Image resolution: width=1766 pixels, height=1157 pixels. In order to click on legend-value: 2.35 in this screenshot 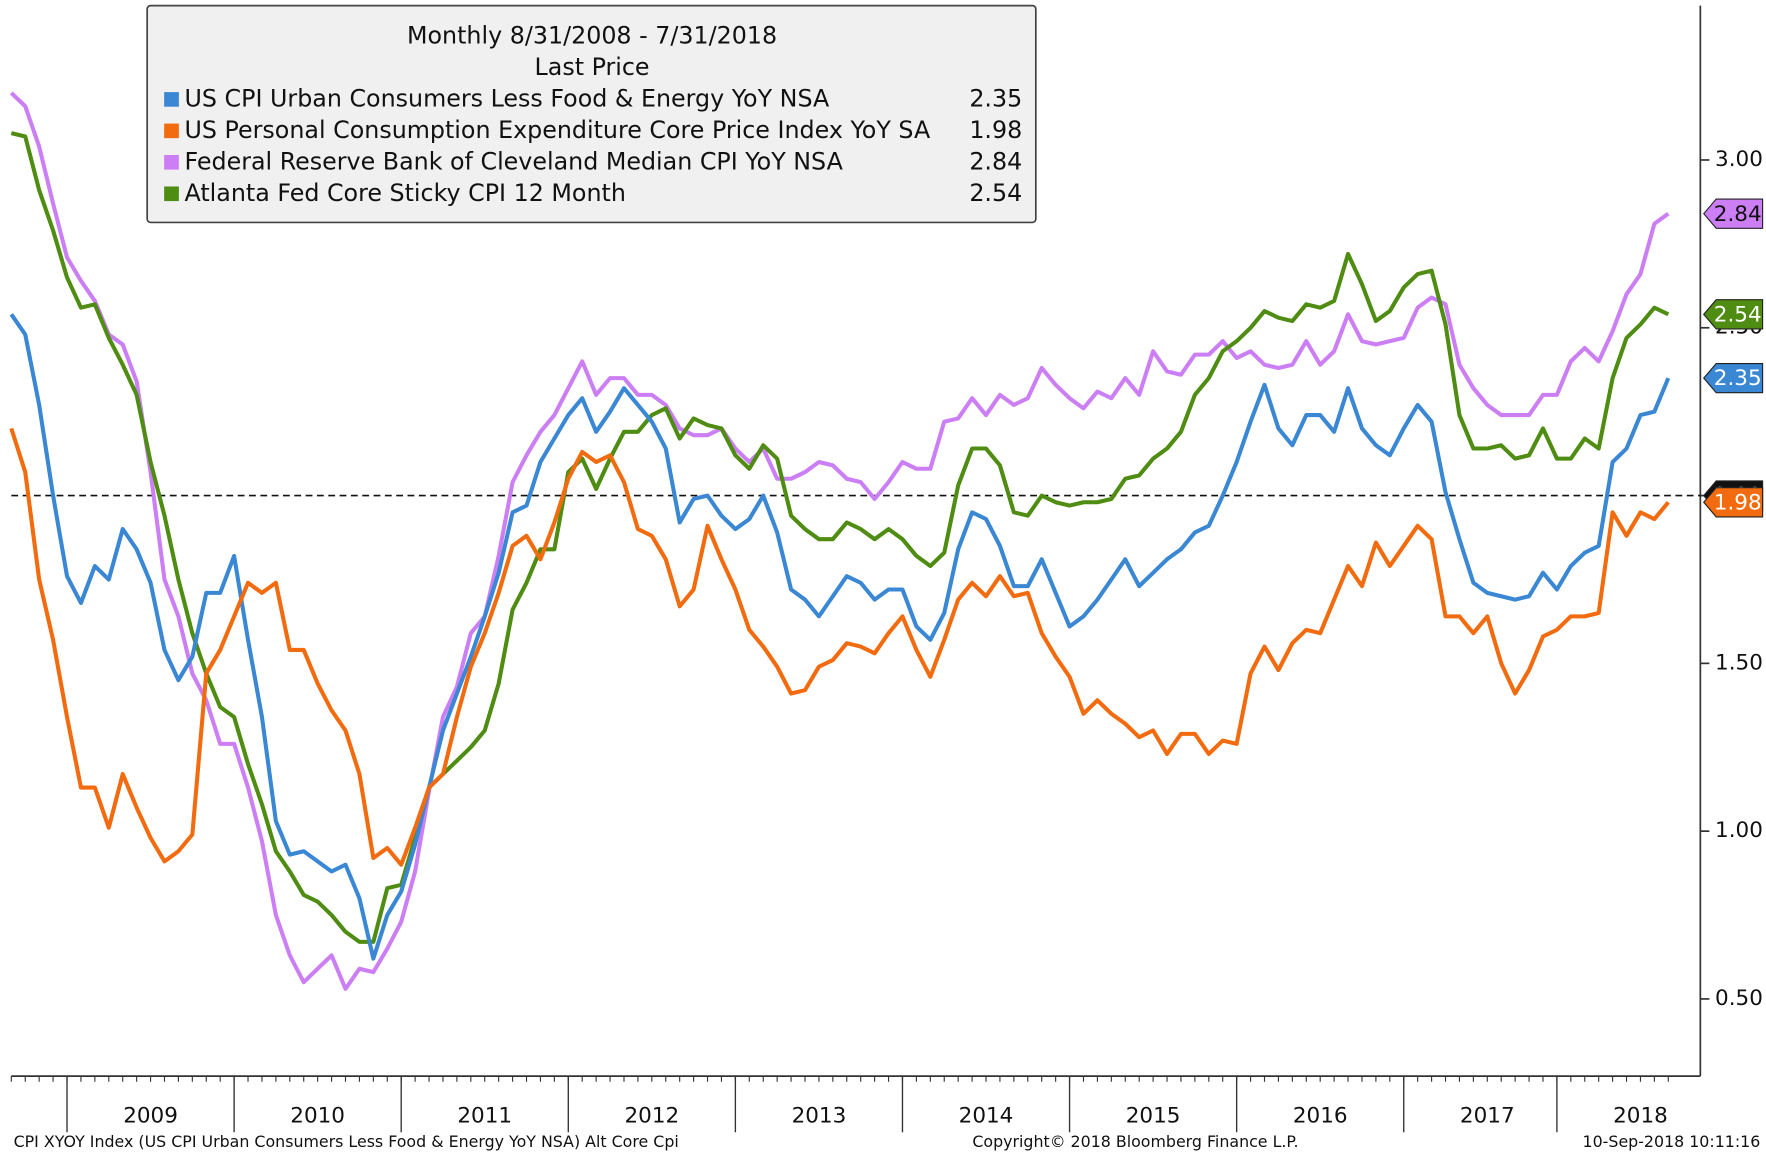, I will do `click(995, 99)`.